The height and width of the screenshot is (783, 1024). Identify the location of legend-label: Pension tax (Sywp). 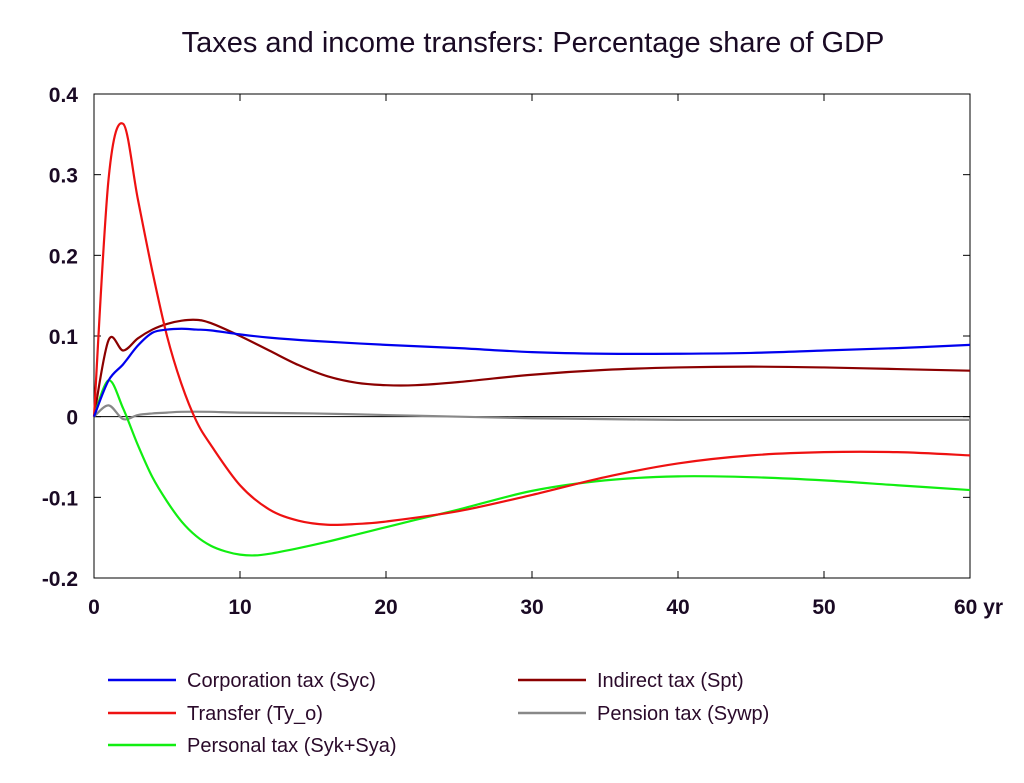
(683, 714).